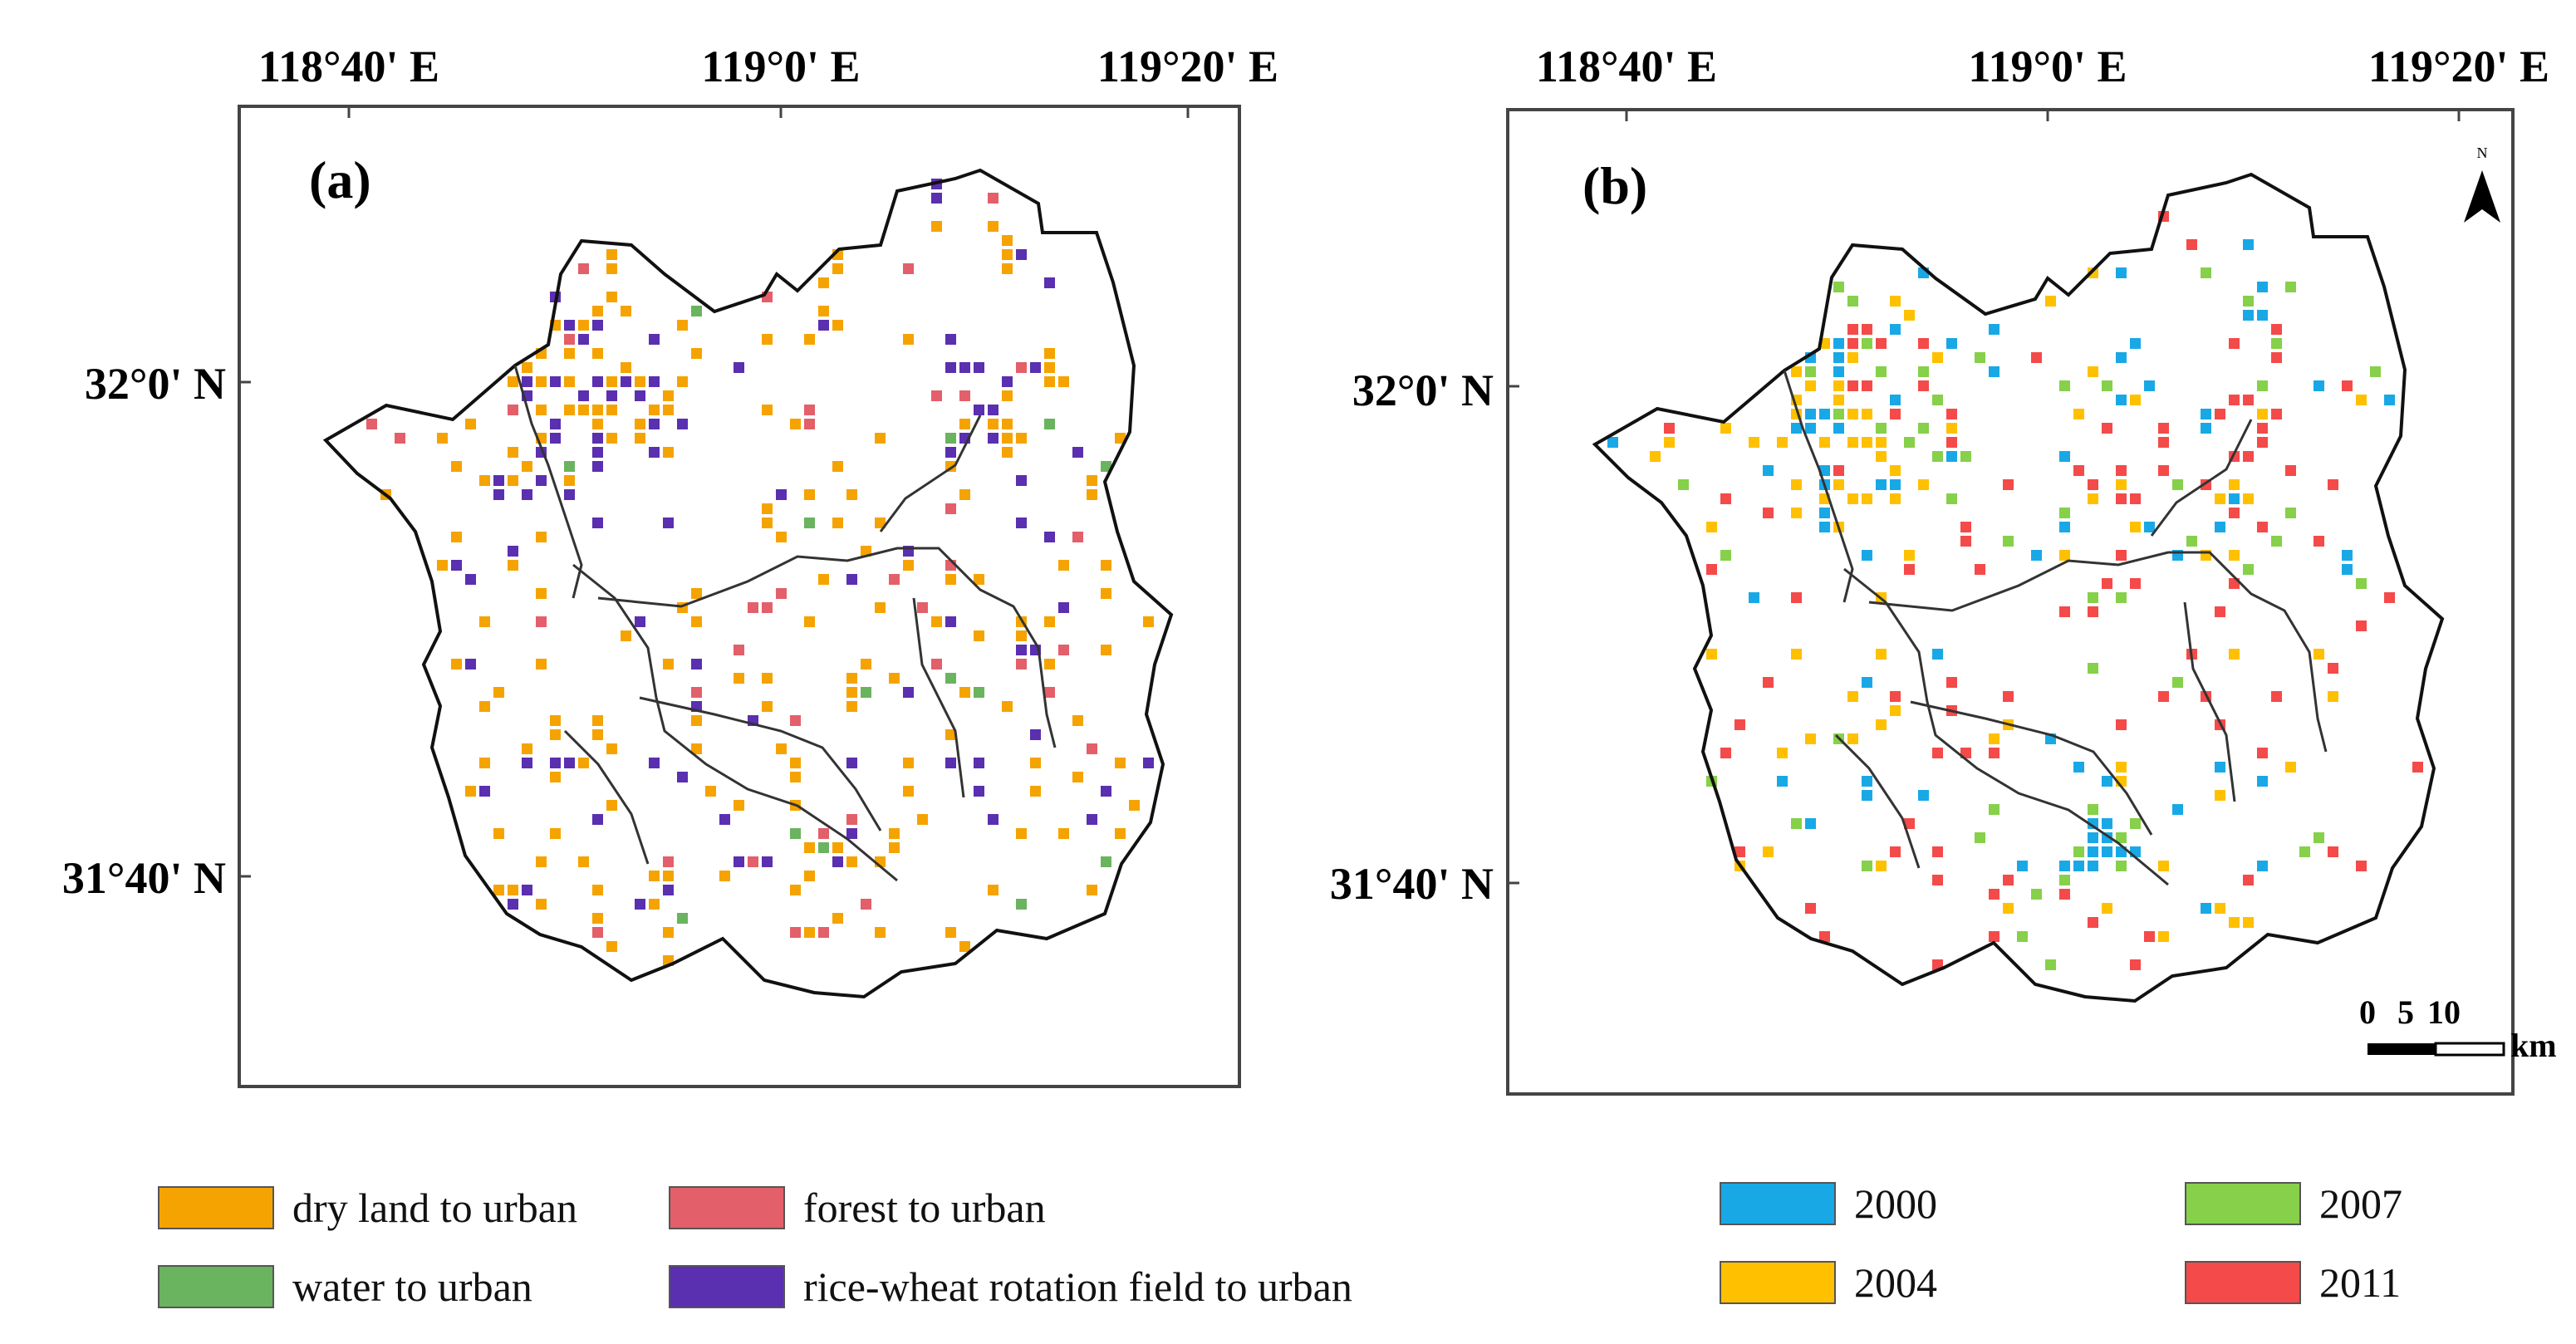  Describe the element at coordinates (434, 1208) in the screenshot. I see `legend-label: dry land to urban` at that location.